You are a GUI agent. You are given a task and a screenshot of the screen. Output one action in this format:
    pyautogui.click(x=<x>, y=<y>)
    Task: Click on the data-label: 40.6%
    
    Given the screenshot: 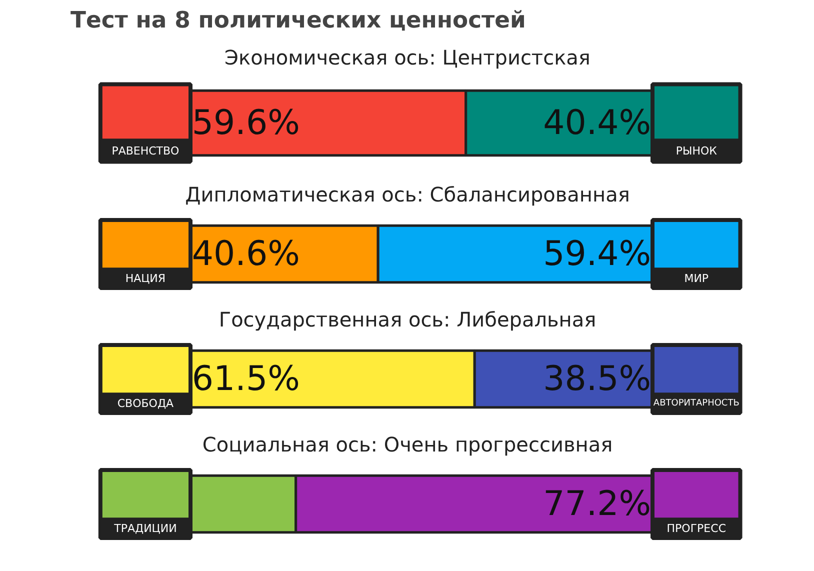 What is the action you would take?
    pyautogui.click(x=246, y=254)
    